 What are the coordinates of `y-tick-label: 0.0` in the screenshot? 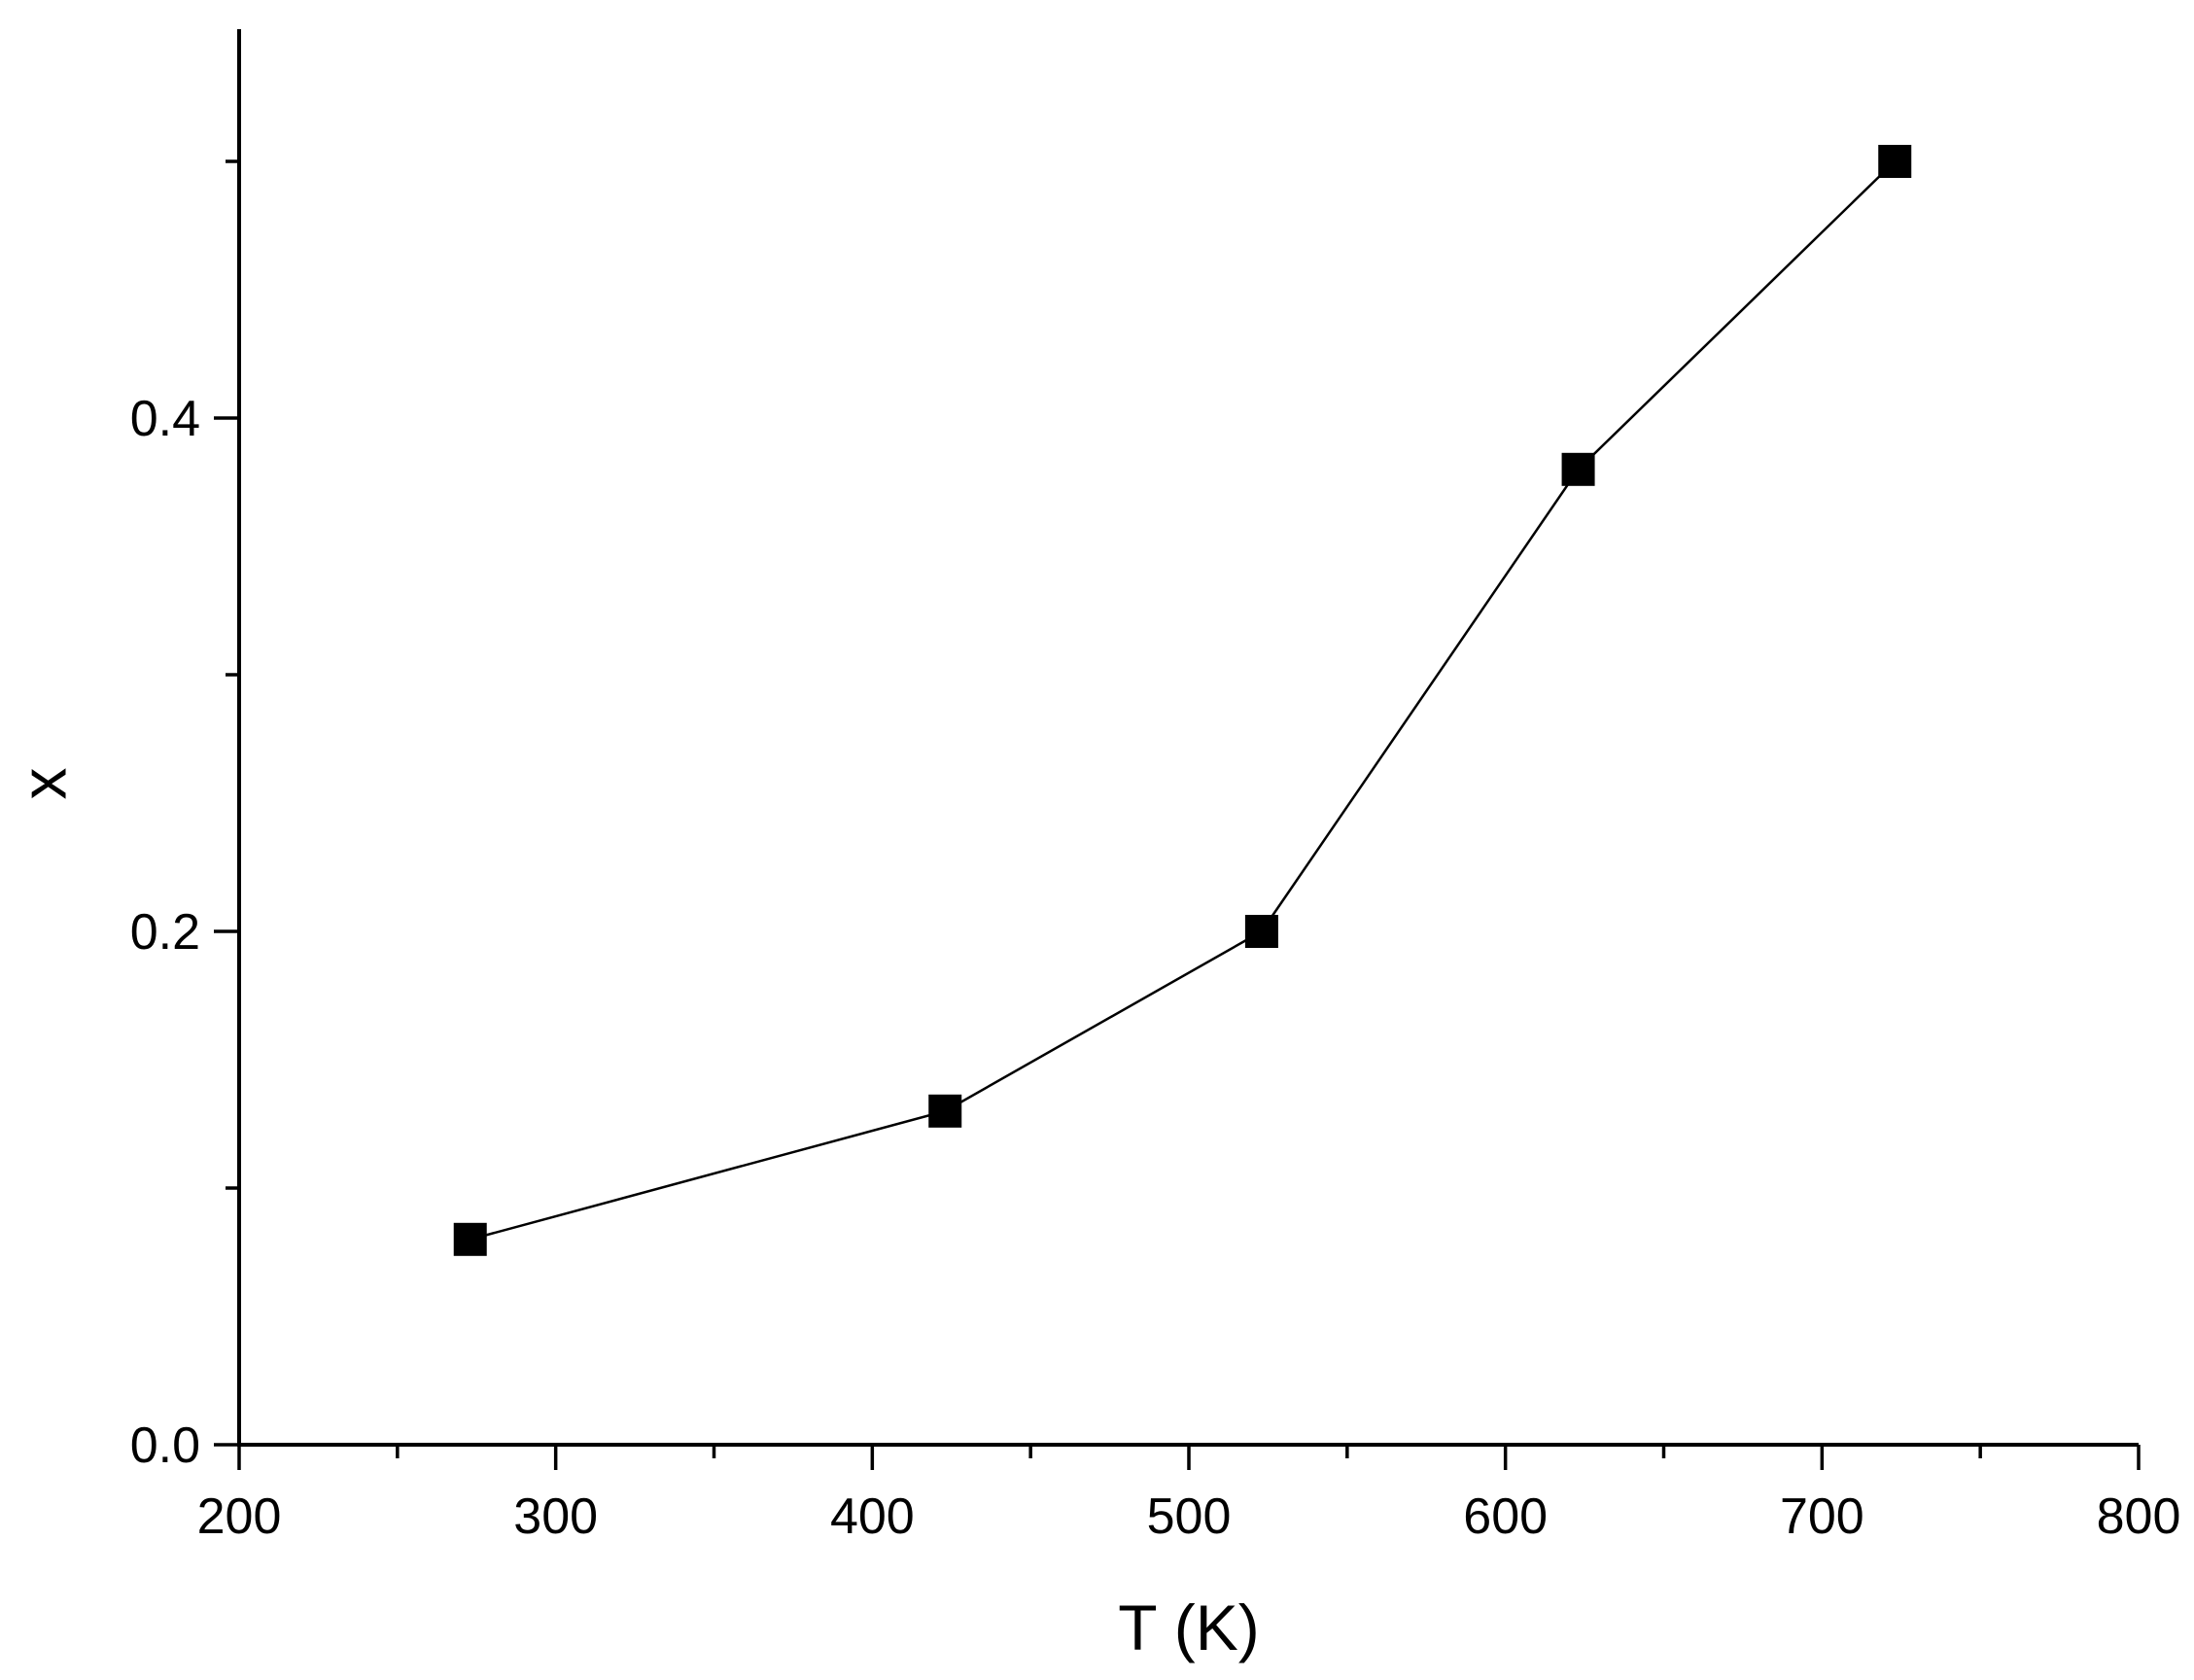 It's located at (165, 1446).